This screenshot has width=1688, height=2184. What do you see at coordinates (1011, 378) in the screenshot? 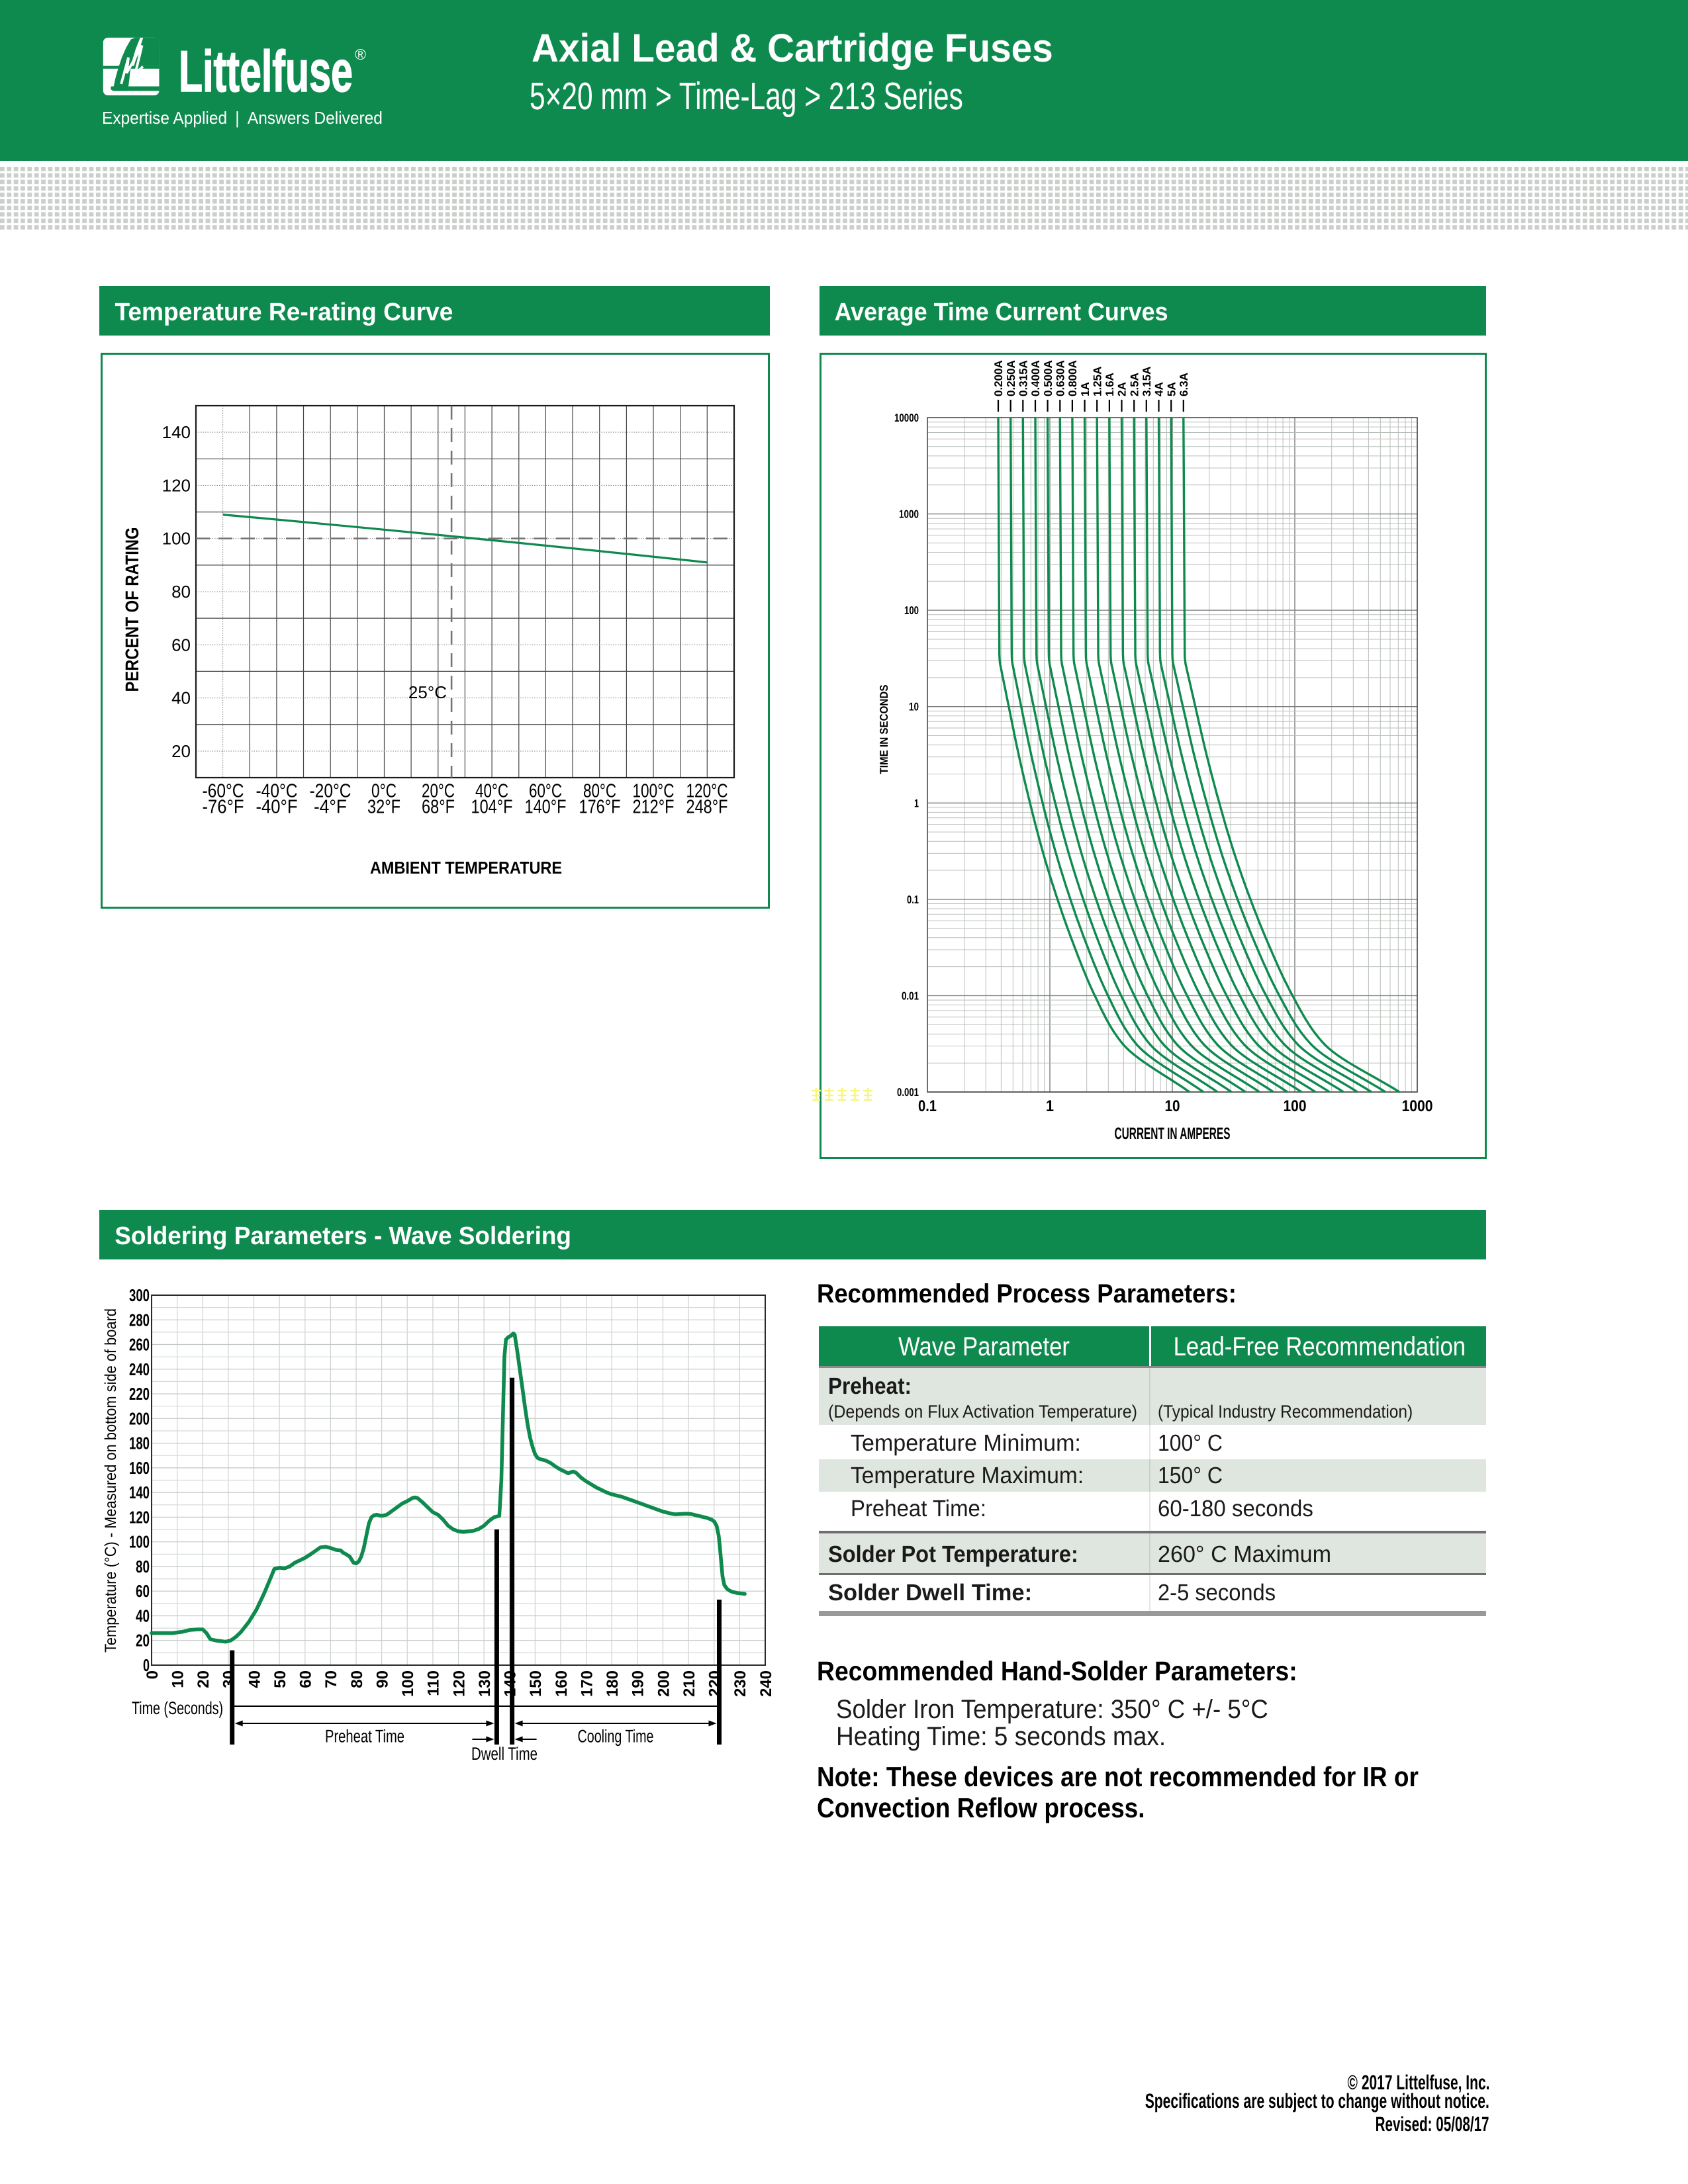
I see `svg-text: 0.250A` at bounding box center [1011, 378].